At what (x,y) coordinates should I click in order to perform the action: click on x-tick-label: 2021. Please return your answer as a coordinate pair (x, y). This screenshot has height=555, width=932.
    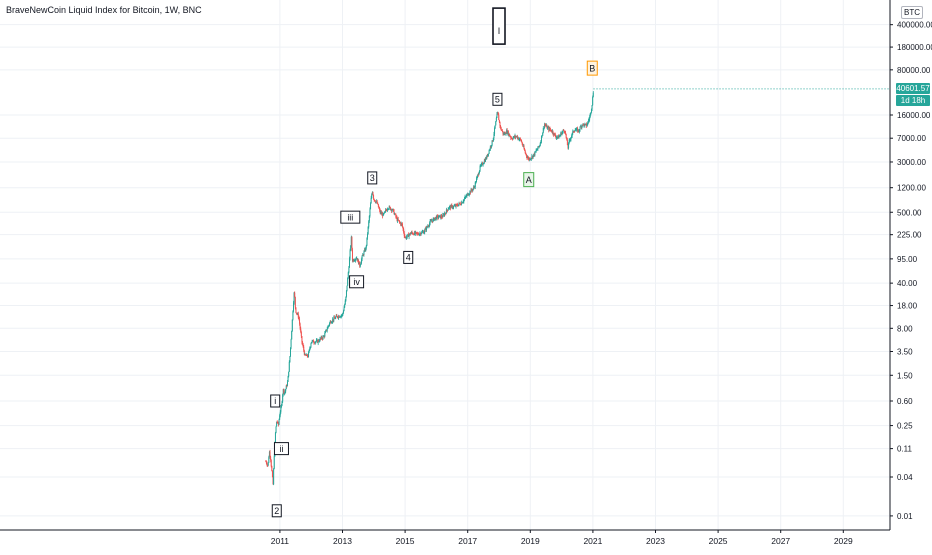
    Looking at the image, I should click on (592, 541).